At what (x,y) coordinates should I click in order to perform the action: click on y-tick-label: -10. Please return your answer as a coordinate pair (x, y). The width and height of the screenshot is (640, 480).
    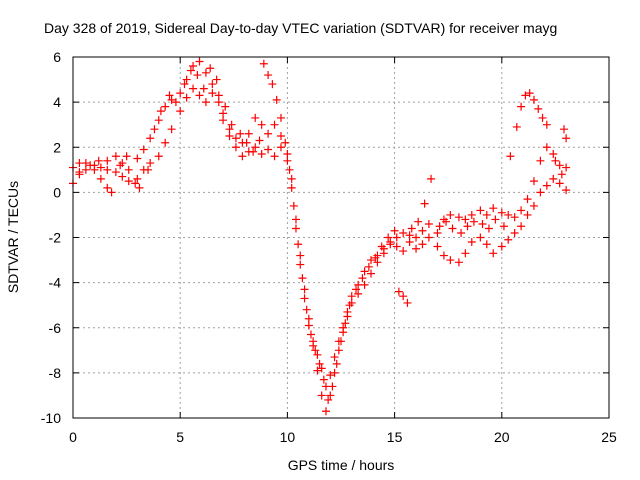
    Looking at the image, I should click on (51, 418).